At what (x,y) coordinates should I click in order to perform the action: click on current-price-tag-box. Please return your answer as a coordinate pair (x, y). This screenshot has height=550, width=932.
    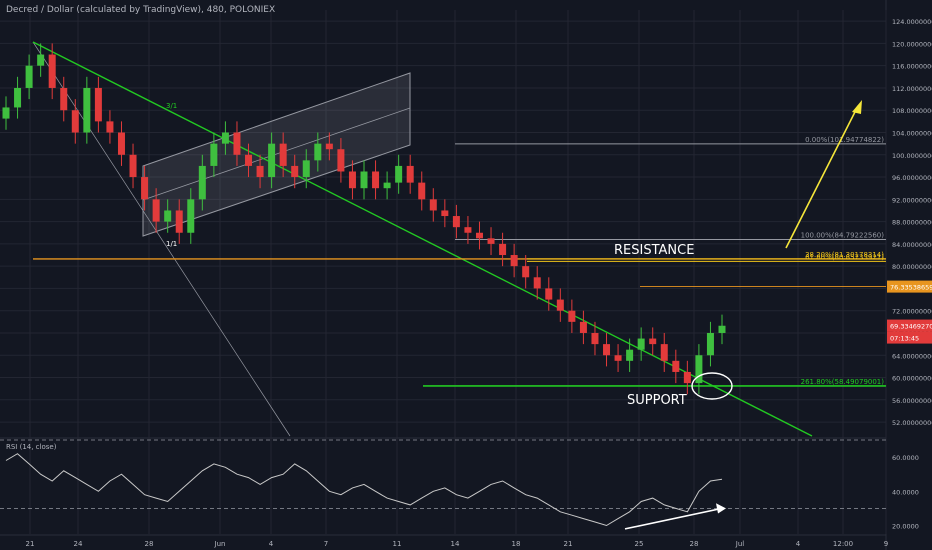
    Looking at the image, I should click on (909, 325).